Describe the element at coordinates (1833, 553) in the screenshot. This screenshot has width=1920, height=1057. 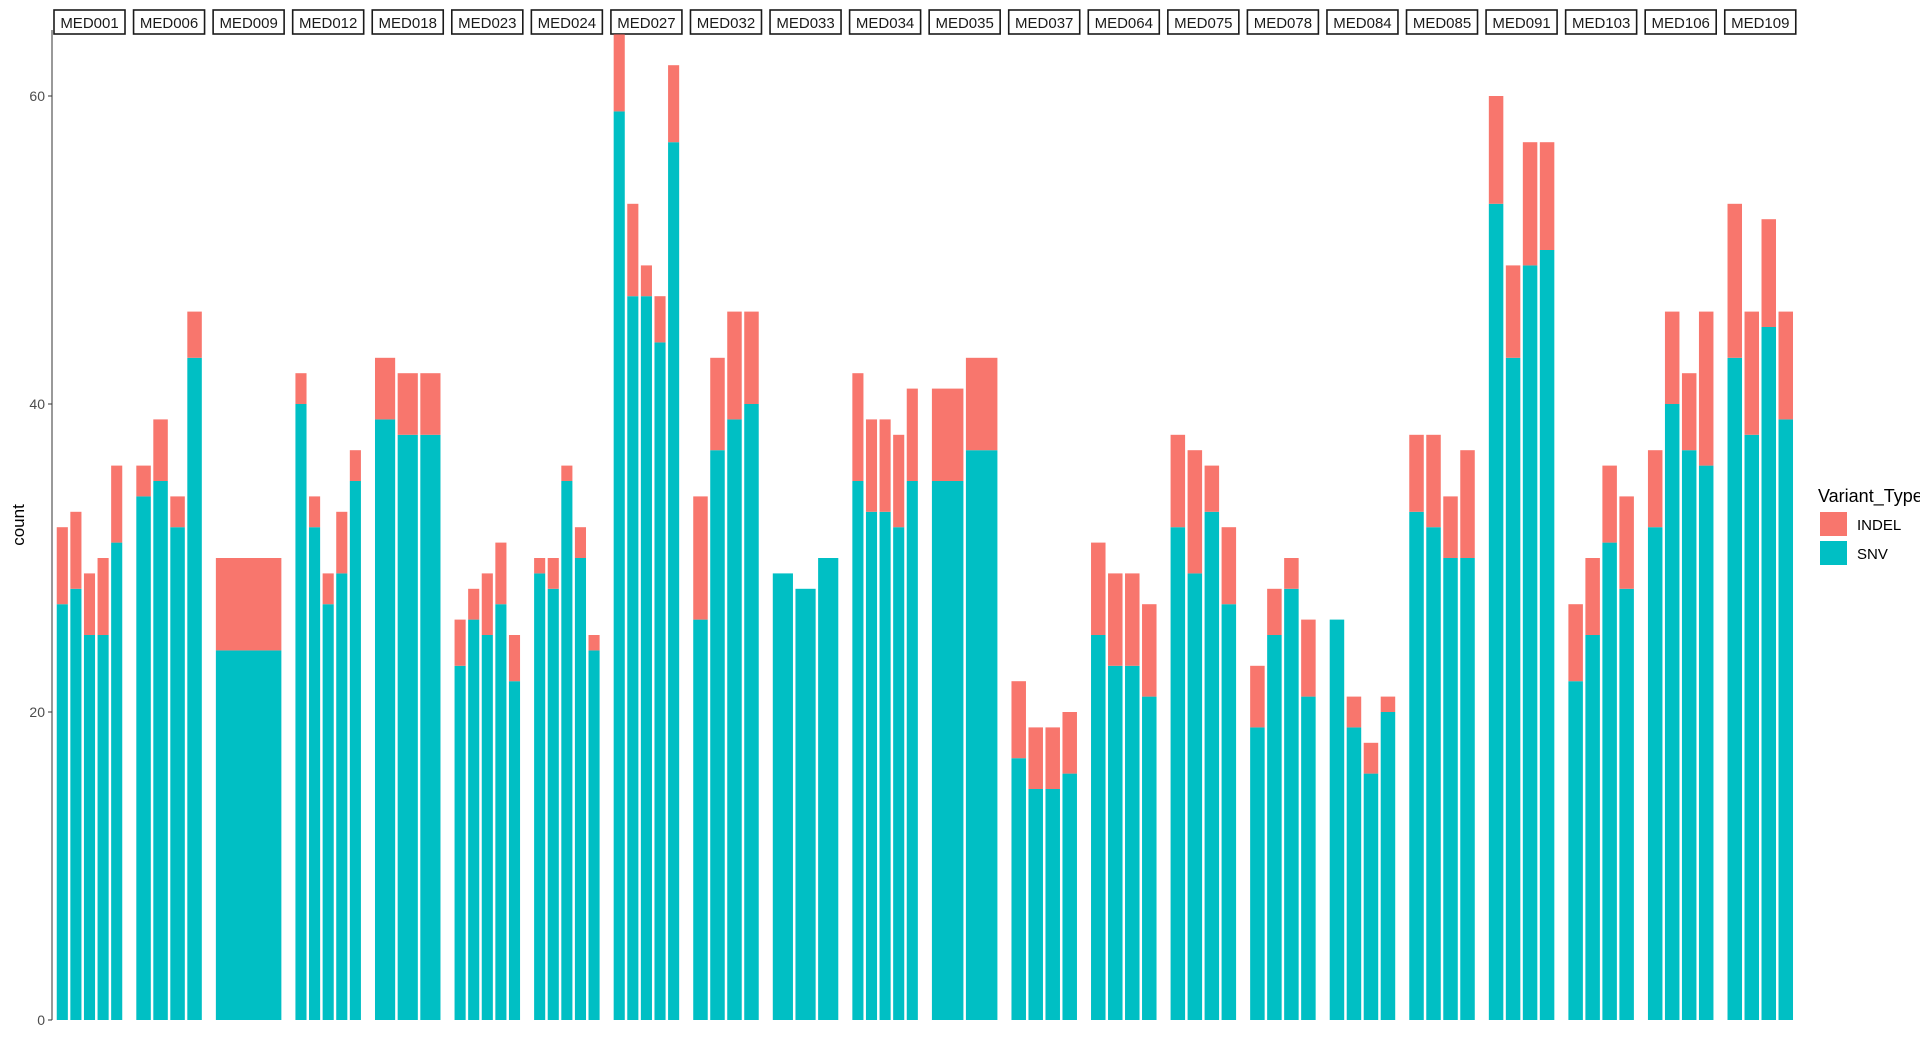
I see `legend-swatch` at that location.